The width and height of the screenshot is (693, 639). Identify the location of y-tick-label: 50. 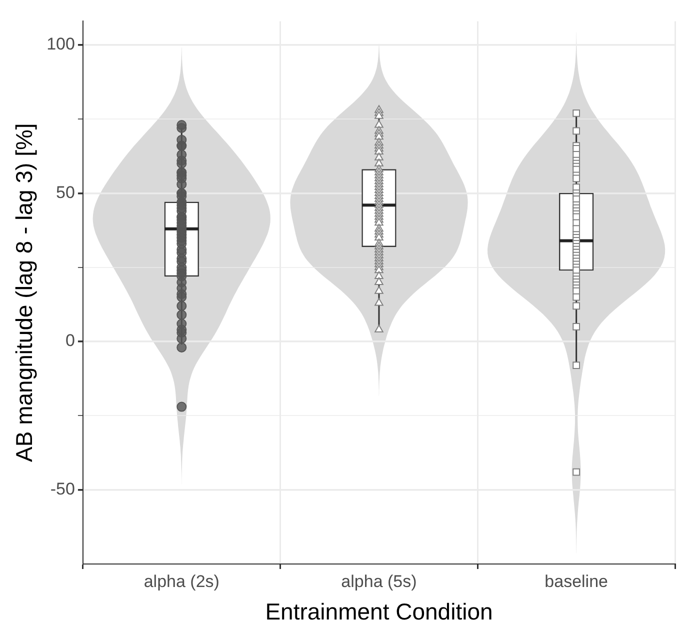
(65, 192).